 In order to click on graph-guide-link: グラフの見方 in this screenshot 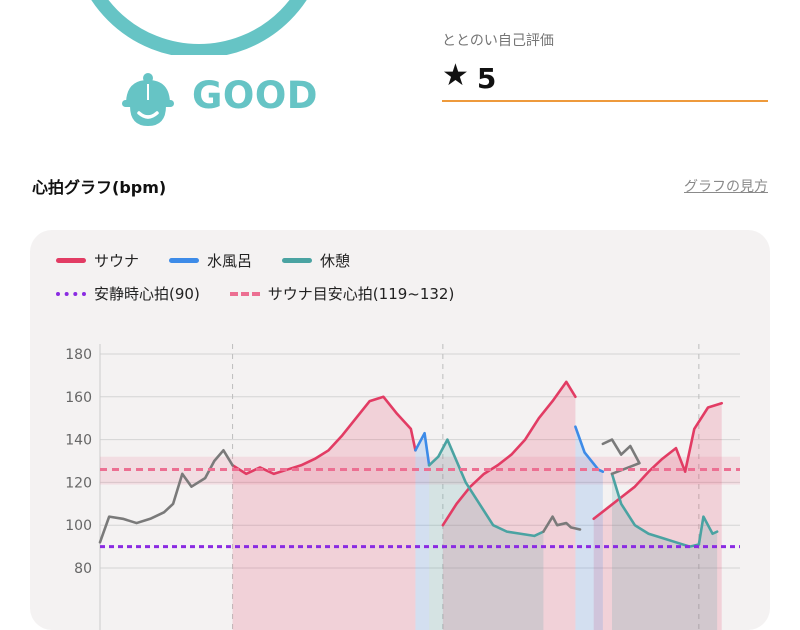, I will do `click(726, 187)`.